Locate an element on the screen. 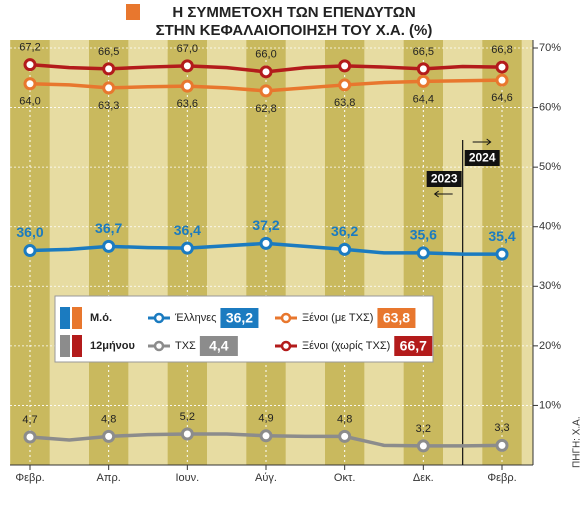 Image resolution: width=587 pixels, height=513 pixels. value-label: 67,0 is located at coordinates (187, 49).